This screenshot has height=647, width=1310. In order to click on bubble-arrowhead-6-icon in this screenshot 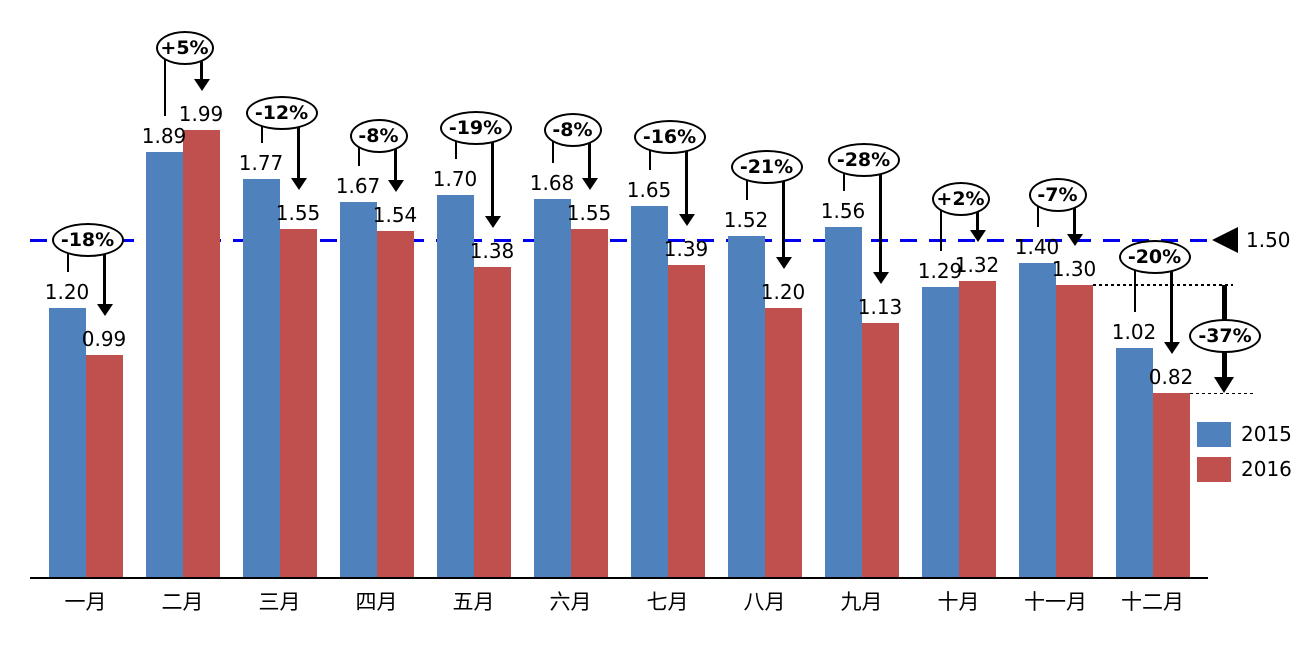, I will do `click(589, 183)`.